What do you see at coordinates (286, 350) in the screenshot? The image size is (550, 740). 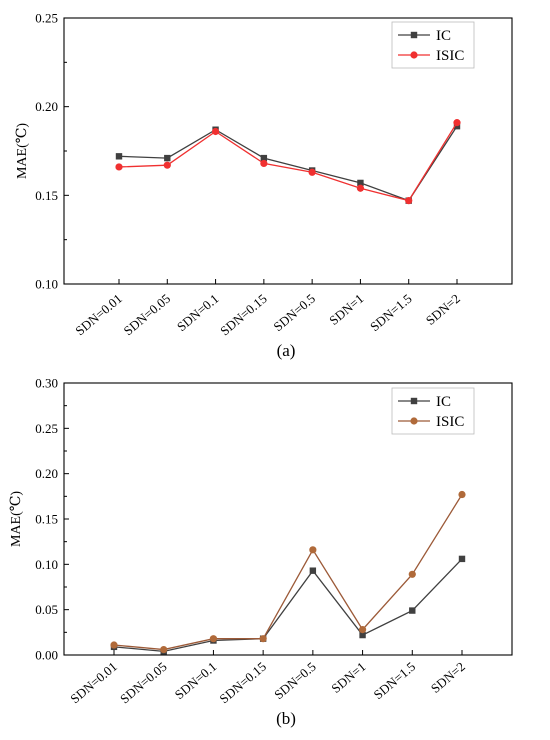 I see `chart-caption: (a)` at bounding box center [286, 350].